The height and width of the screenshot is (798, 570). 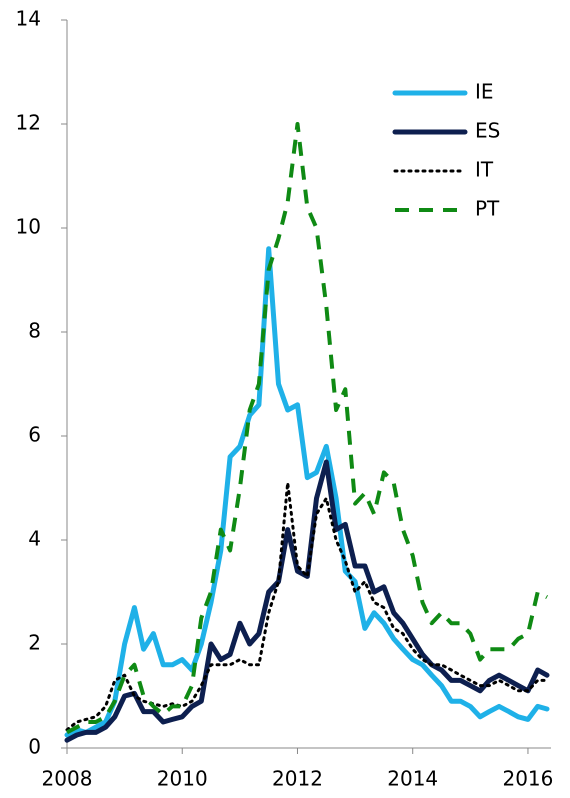 What do you see at coordinates (28, 19) in the screenshot?
I see `y-tick-label: 14` at bounding box center [28, 19].